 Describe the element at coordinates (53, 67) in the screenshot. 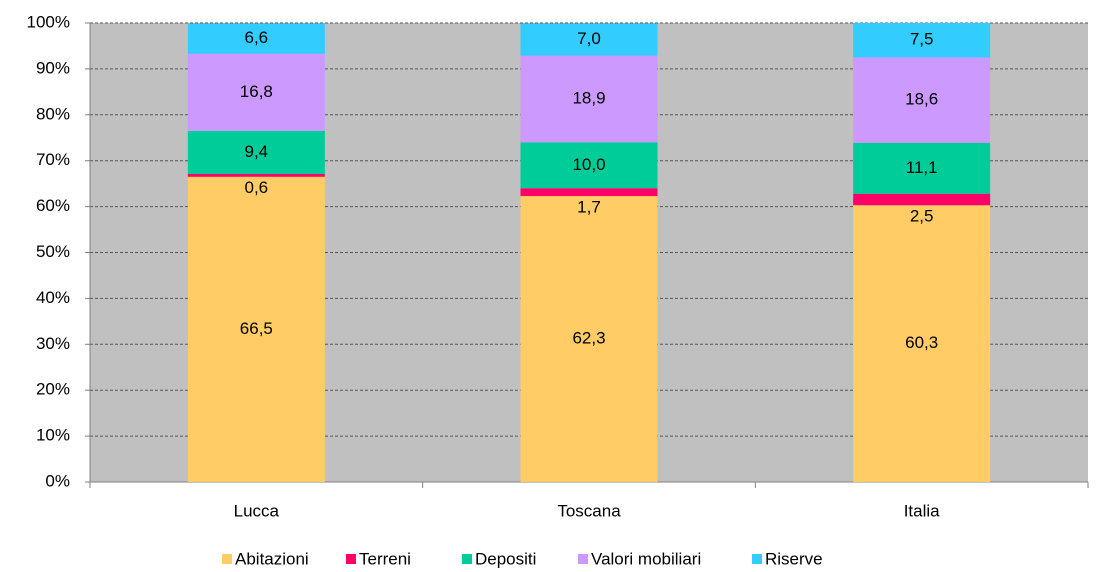

I see `y-tick-label: 90%` at that location.